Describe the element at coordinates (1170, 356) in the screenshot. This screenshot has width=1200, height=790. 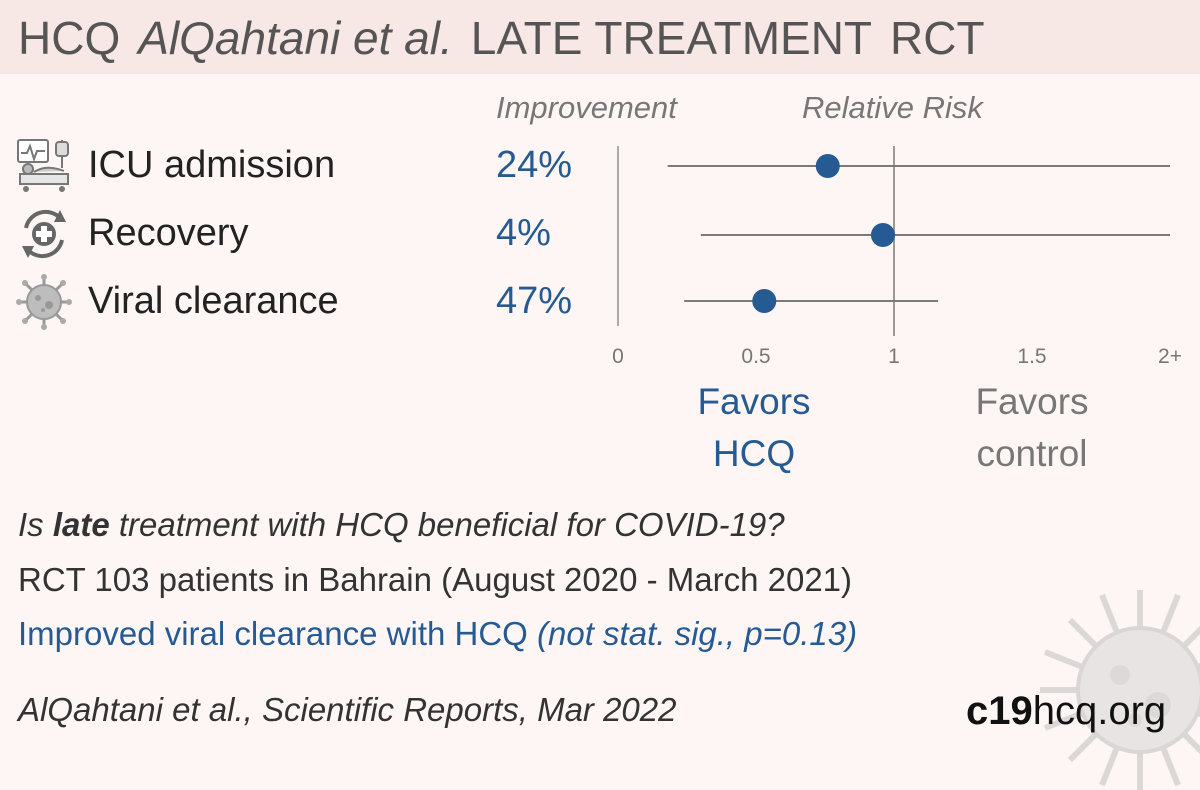
I see `x-tick-label: 2+` at that location.